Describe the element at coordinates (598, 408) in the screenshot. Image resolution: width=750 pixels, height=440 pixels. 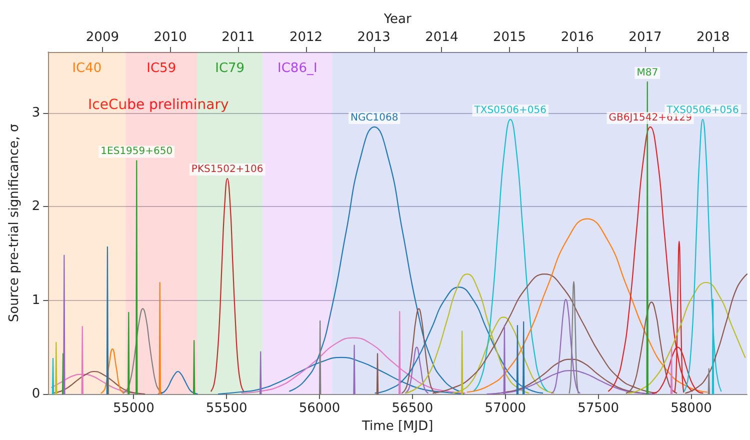
I see `x-tick-label: 57500` at that location.